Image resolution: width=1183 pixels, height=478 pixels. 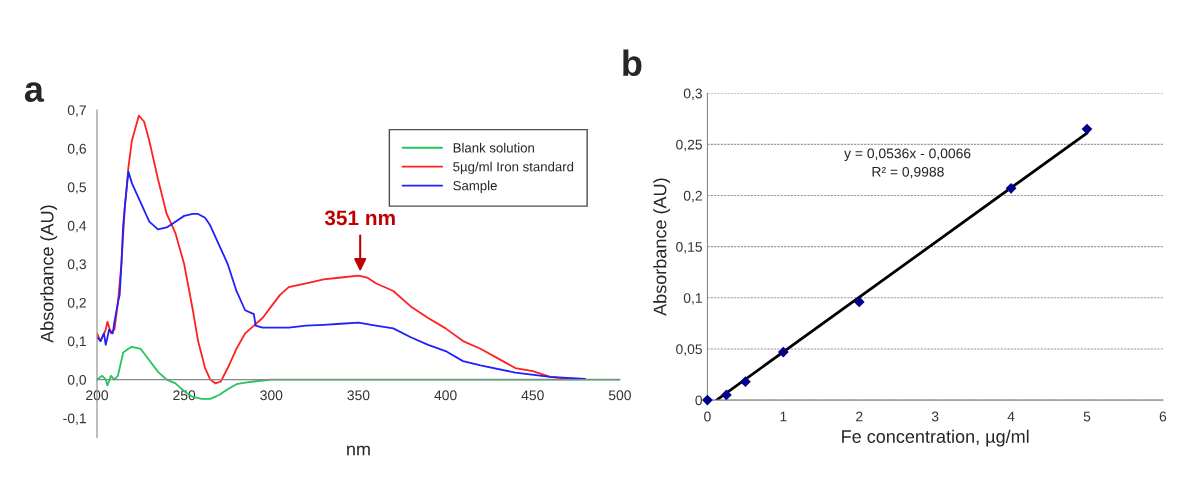 What do you see at coordinates (859, 416) in the screenshot?
I see `x-tick-label: 2` at bounding box center [859, 416].